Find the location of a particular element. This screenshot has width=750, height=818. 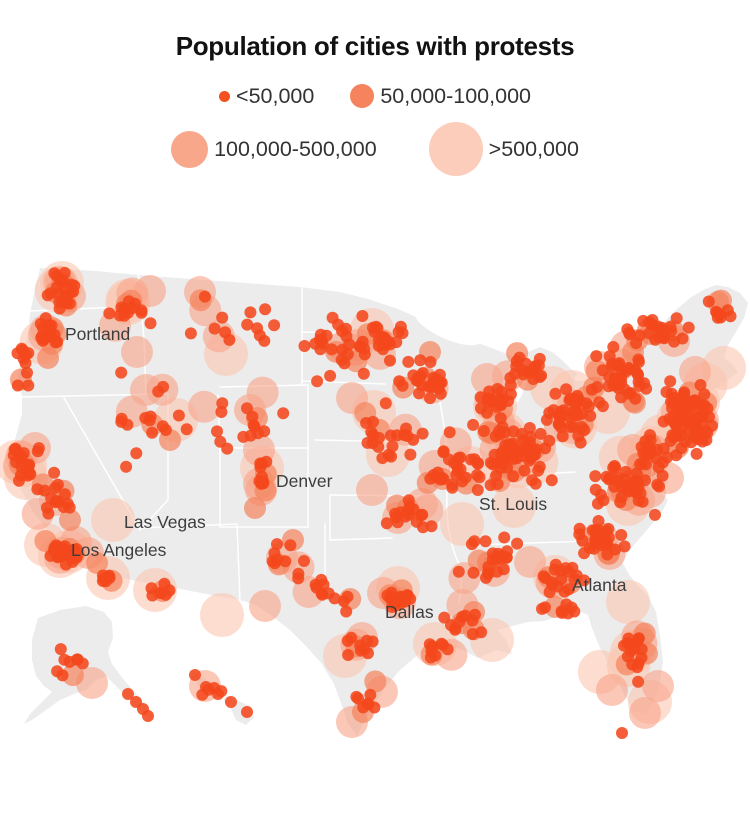

city-label-dallas: Dallas is located at coordinates (409, 612).